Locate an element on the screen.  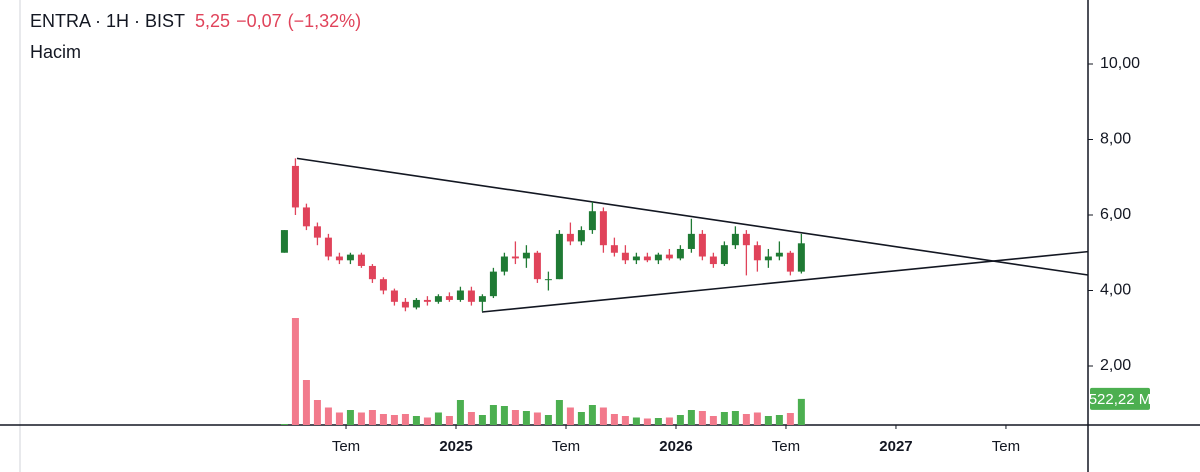
change-pct: (−1,32%) is located at coordinates (324, 21).